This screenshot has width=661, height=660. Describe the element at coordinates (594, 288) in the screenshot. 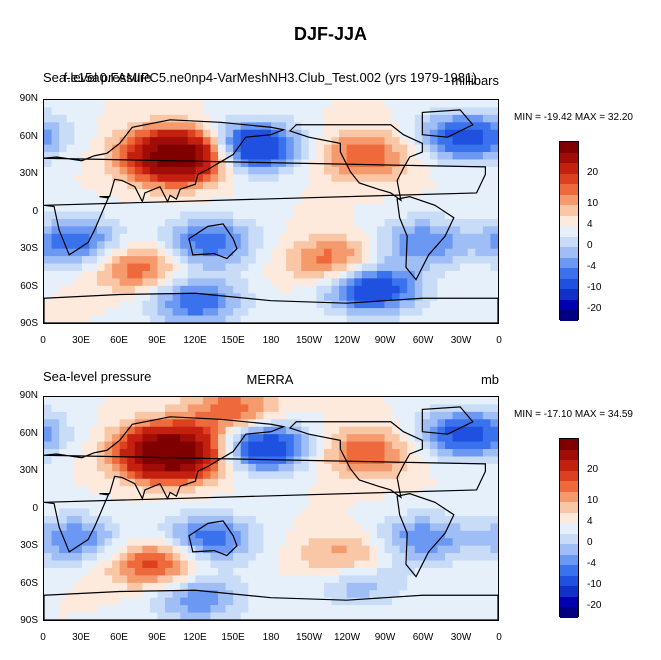

I see `colorbar-label: -10` at that location.